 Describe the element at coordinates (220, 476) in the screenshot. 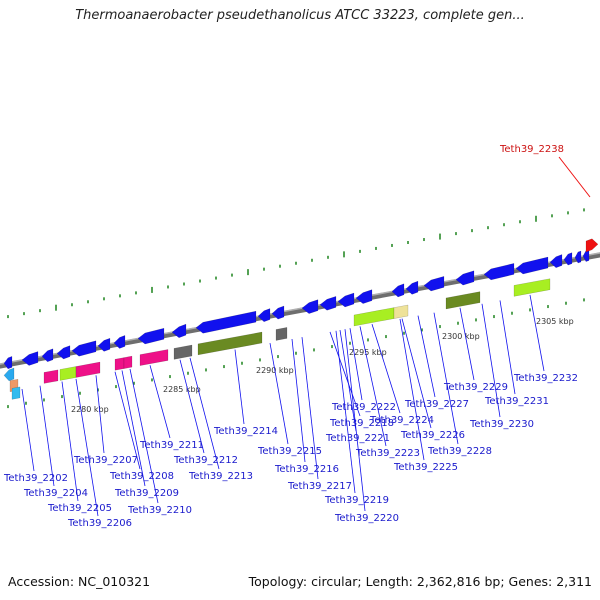

I see `gene-label: Teth39_2213` at that location.